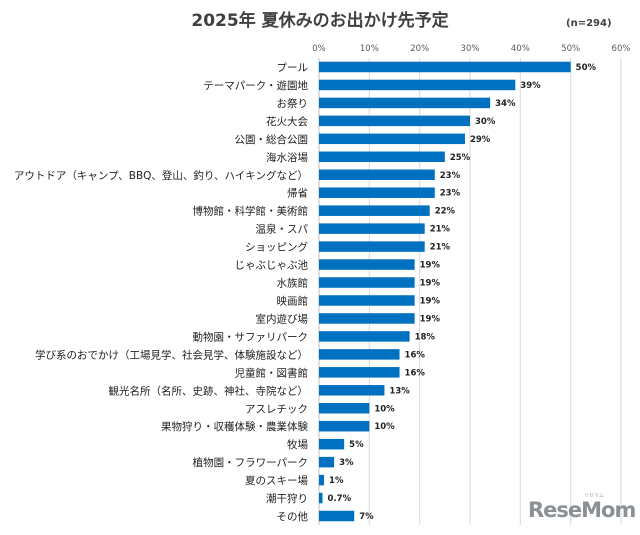 The width and height of the screenshot is (640, 535). What do you see at coordinates (621, 49) in the screenshot?
I see `x-tick-label: 60%` at bounding box center [621, 49].